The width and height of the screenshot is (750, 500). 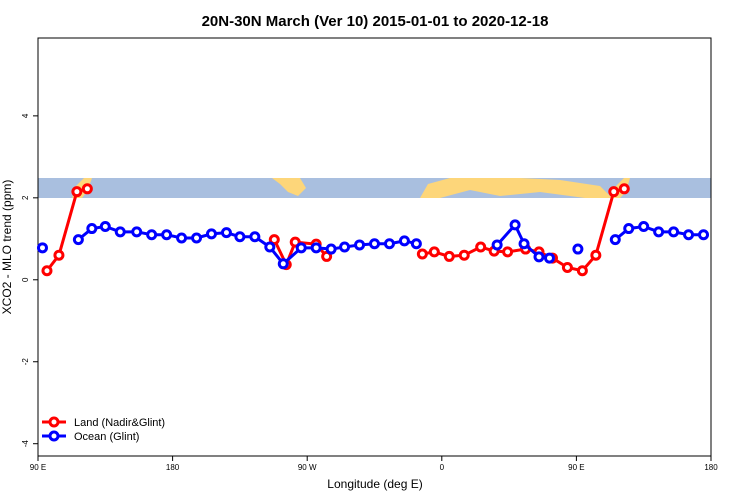 What do you see at coordinates (374, 484) in the screenshot?
I see `x-axis-label: Longitude (deg E)` at bounding box center [374, 484].